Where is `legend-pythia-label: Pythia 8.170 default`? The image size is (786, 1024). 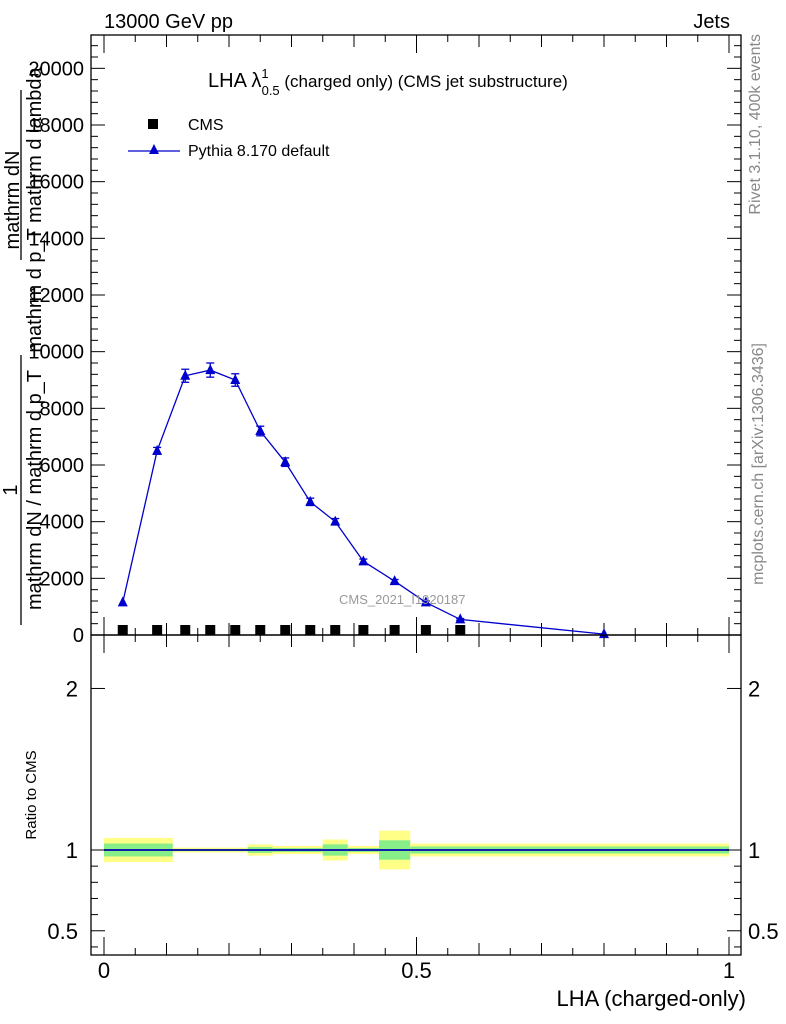
legend-pythia-label: Pythia 8.170 default is located at coordinates (259, 151).